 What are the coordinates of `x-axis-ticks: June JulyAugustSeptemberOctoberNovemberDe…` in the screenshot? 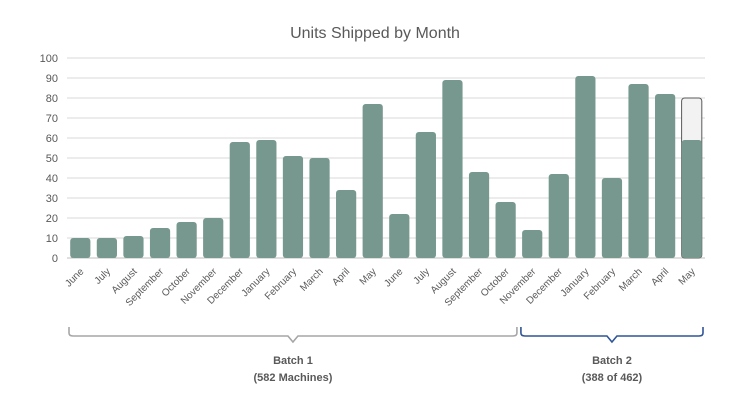 It's located at (380, 287).